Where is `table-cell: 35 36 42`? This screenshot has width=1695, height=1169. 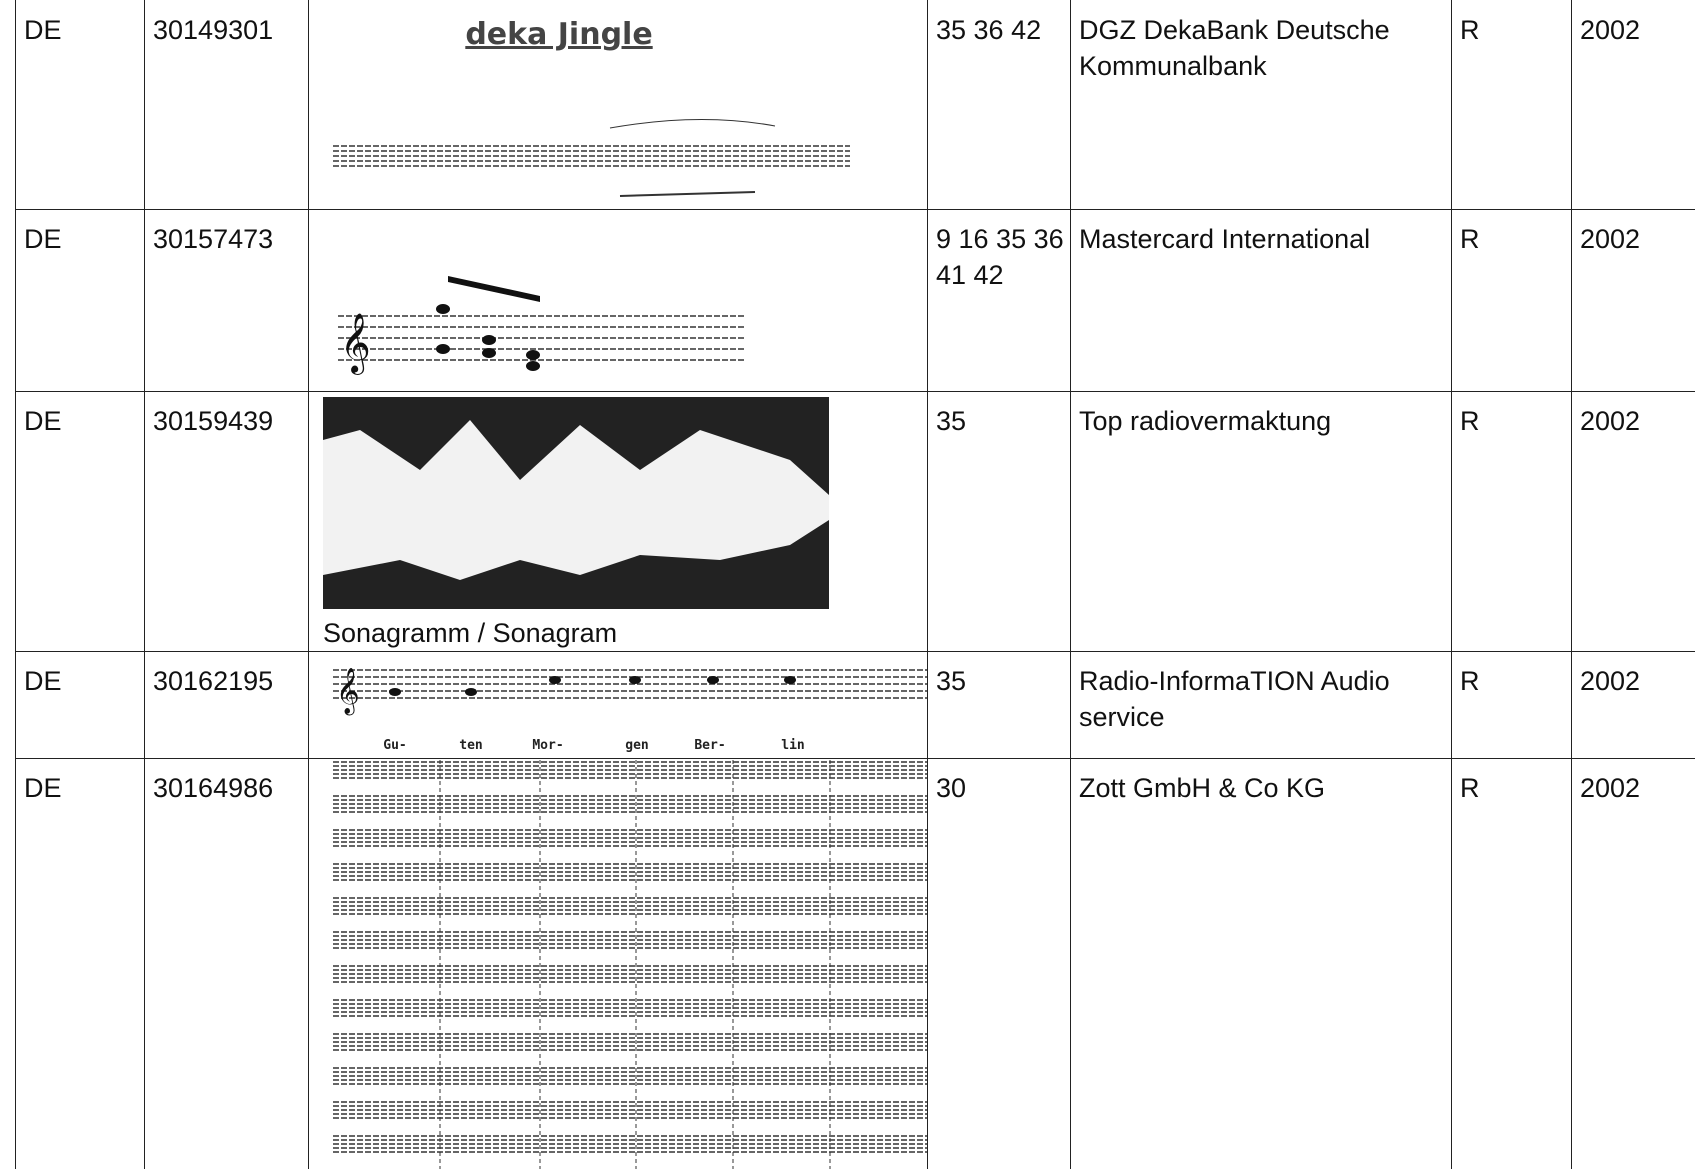
table-cell: 35 36 42 is located at coordinates (989, 30).